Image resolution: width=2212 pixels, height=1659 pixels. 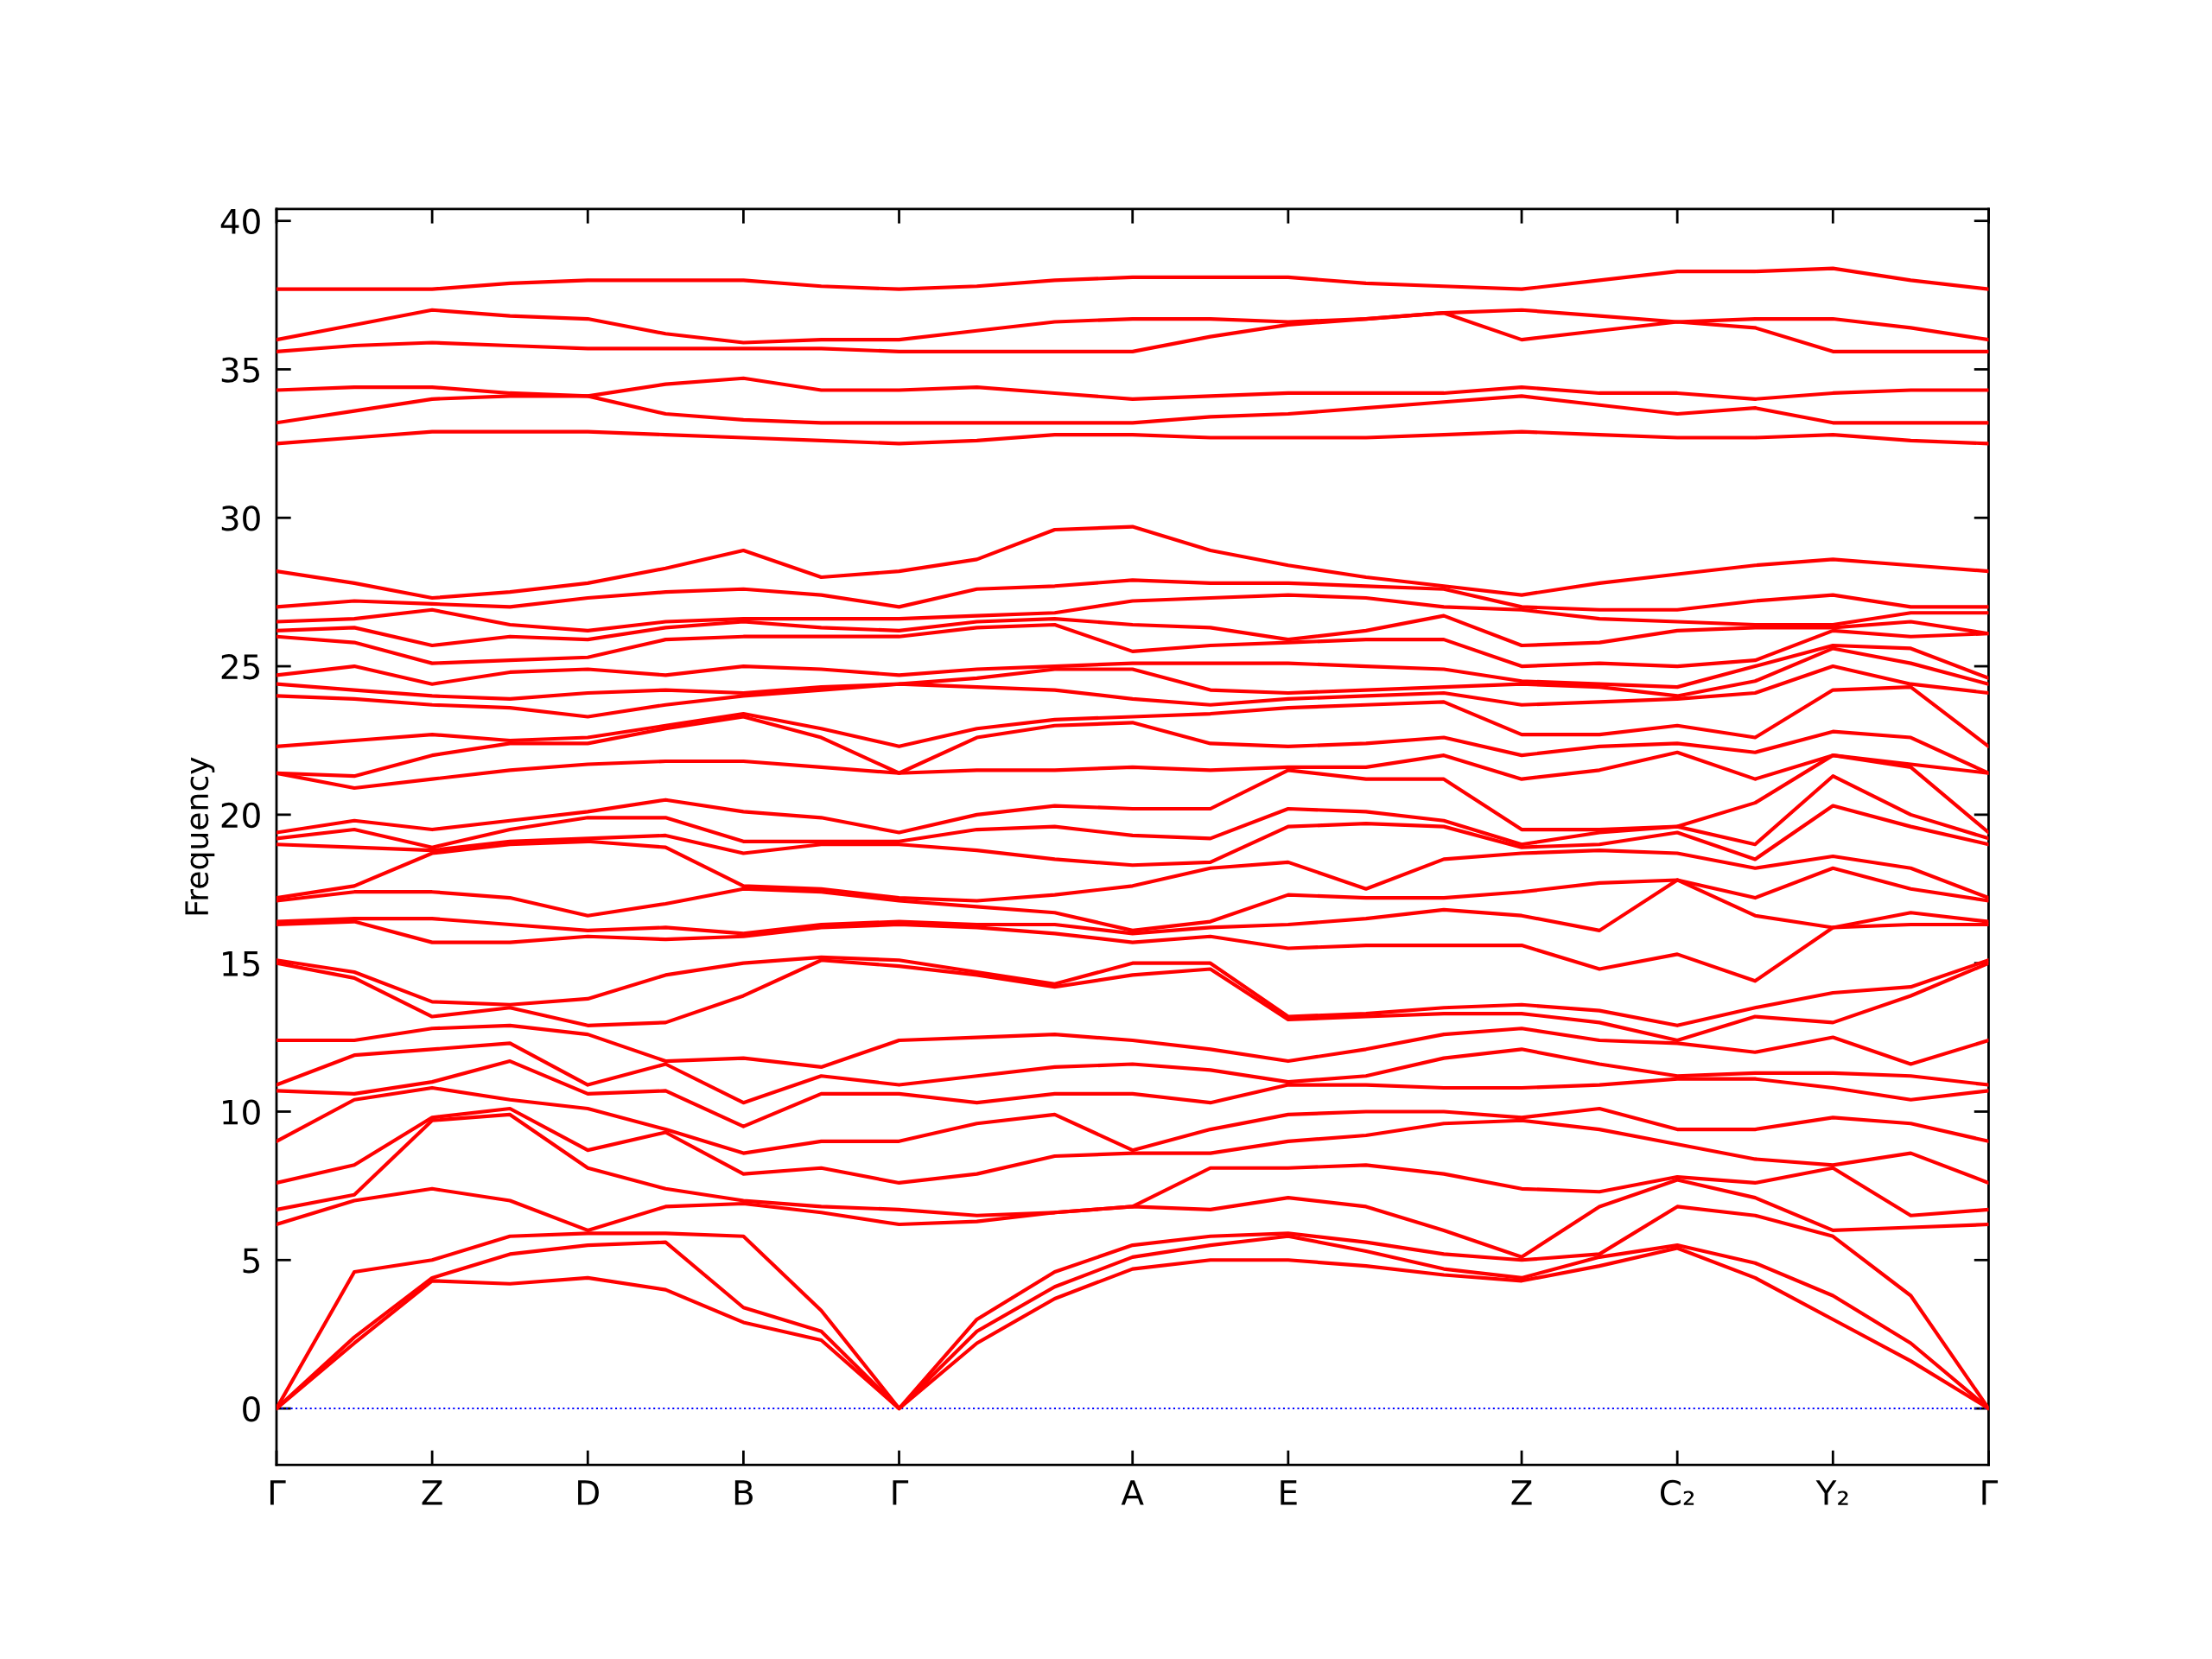 What do you see at coordinates (240, 518) in the screenshot?
I see `y-tick-label: 30` at bounding box center [240, 518].